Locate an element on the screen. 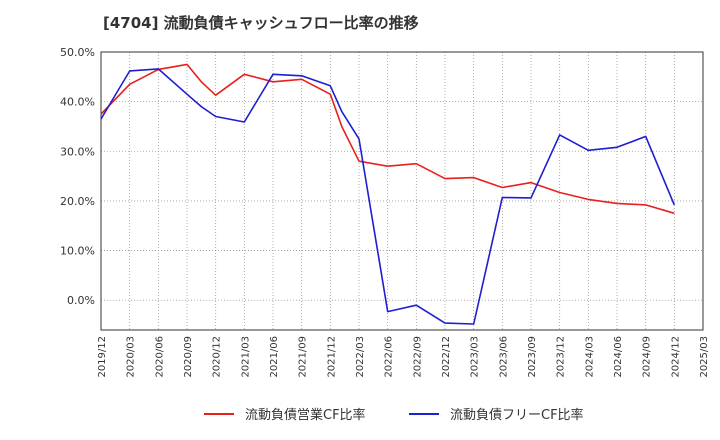 The height and width of the screenshot is (440, 720). x-tick-label: 2024/09 is located at coordinates (647, 357).